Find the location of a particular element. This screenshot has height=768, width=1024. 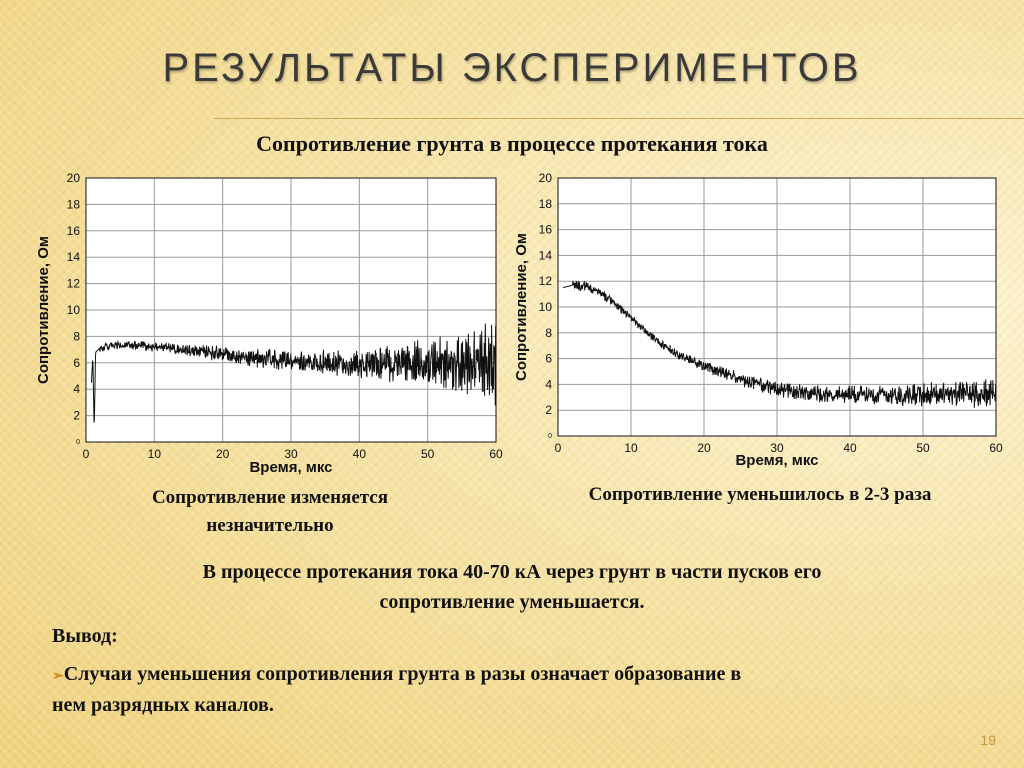

conclusion-label: Вывод: is located at coordinates (85, 636).